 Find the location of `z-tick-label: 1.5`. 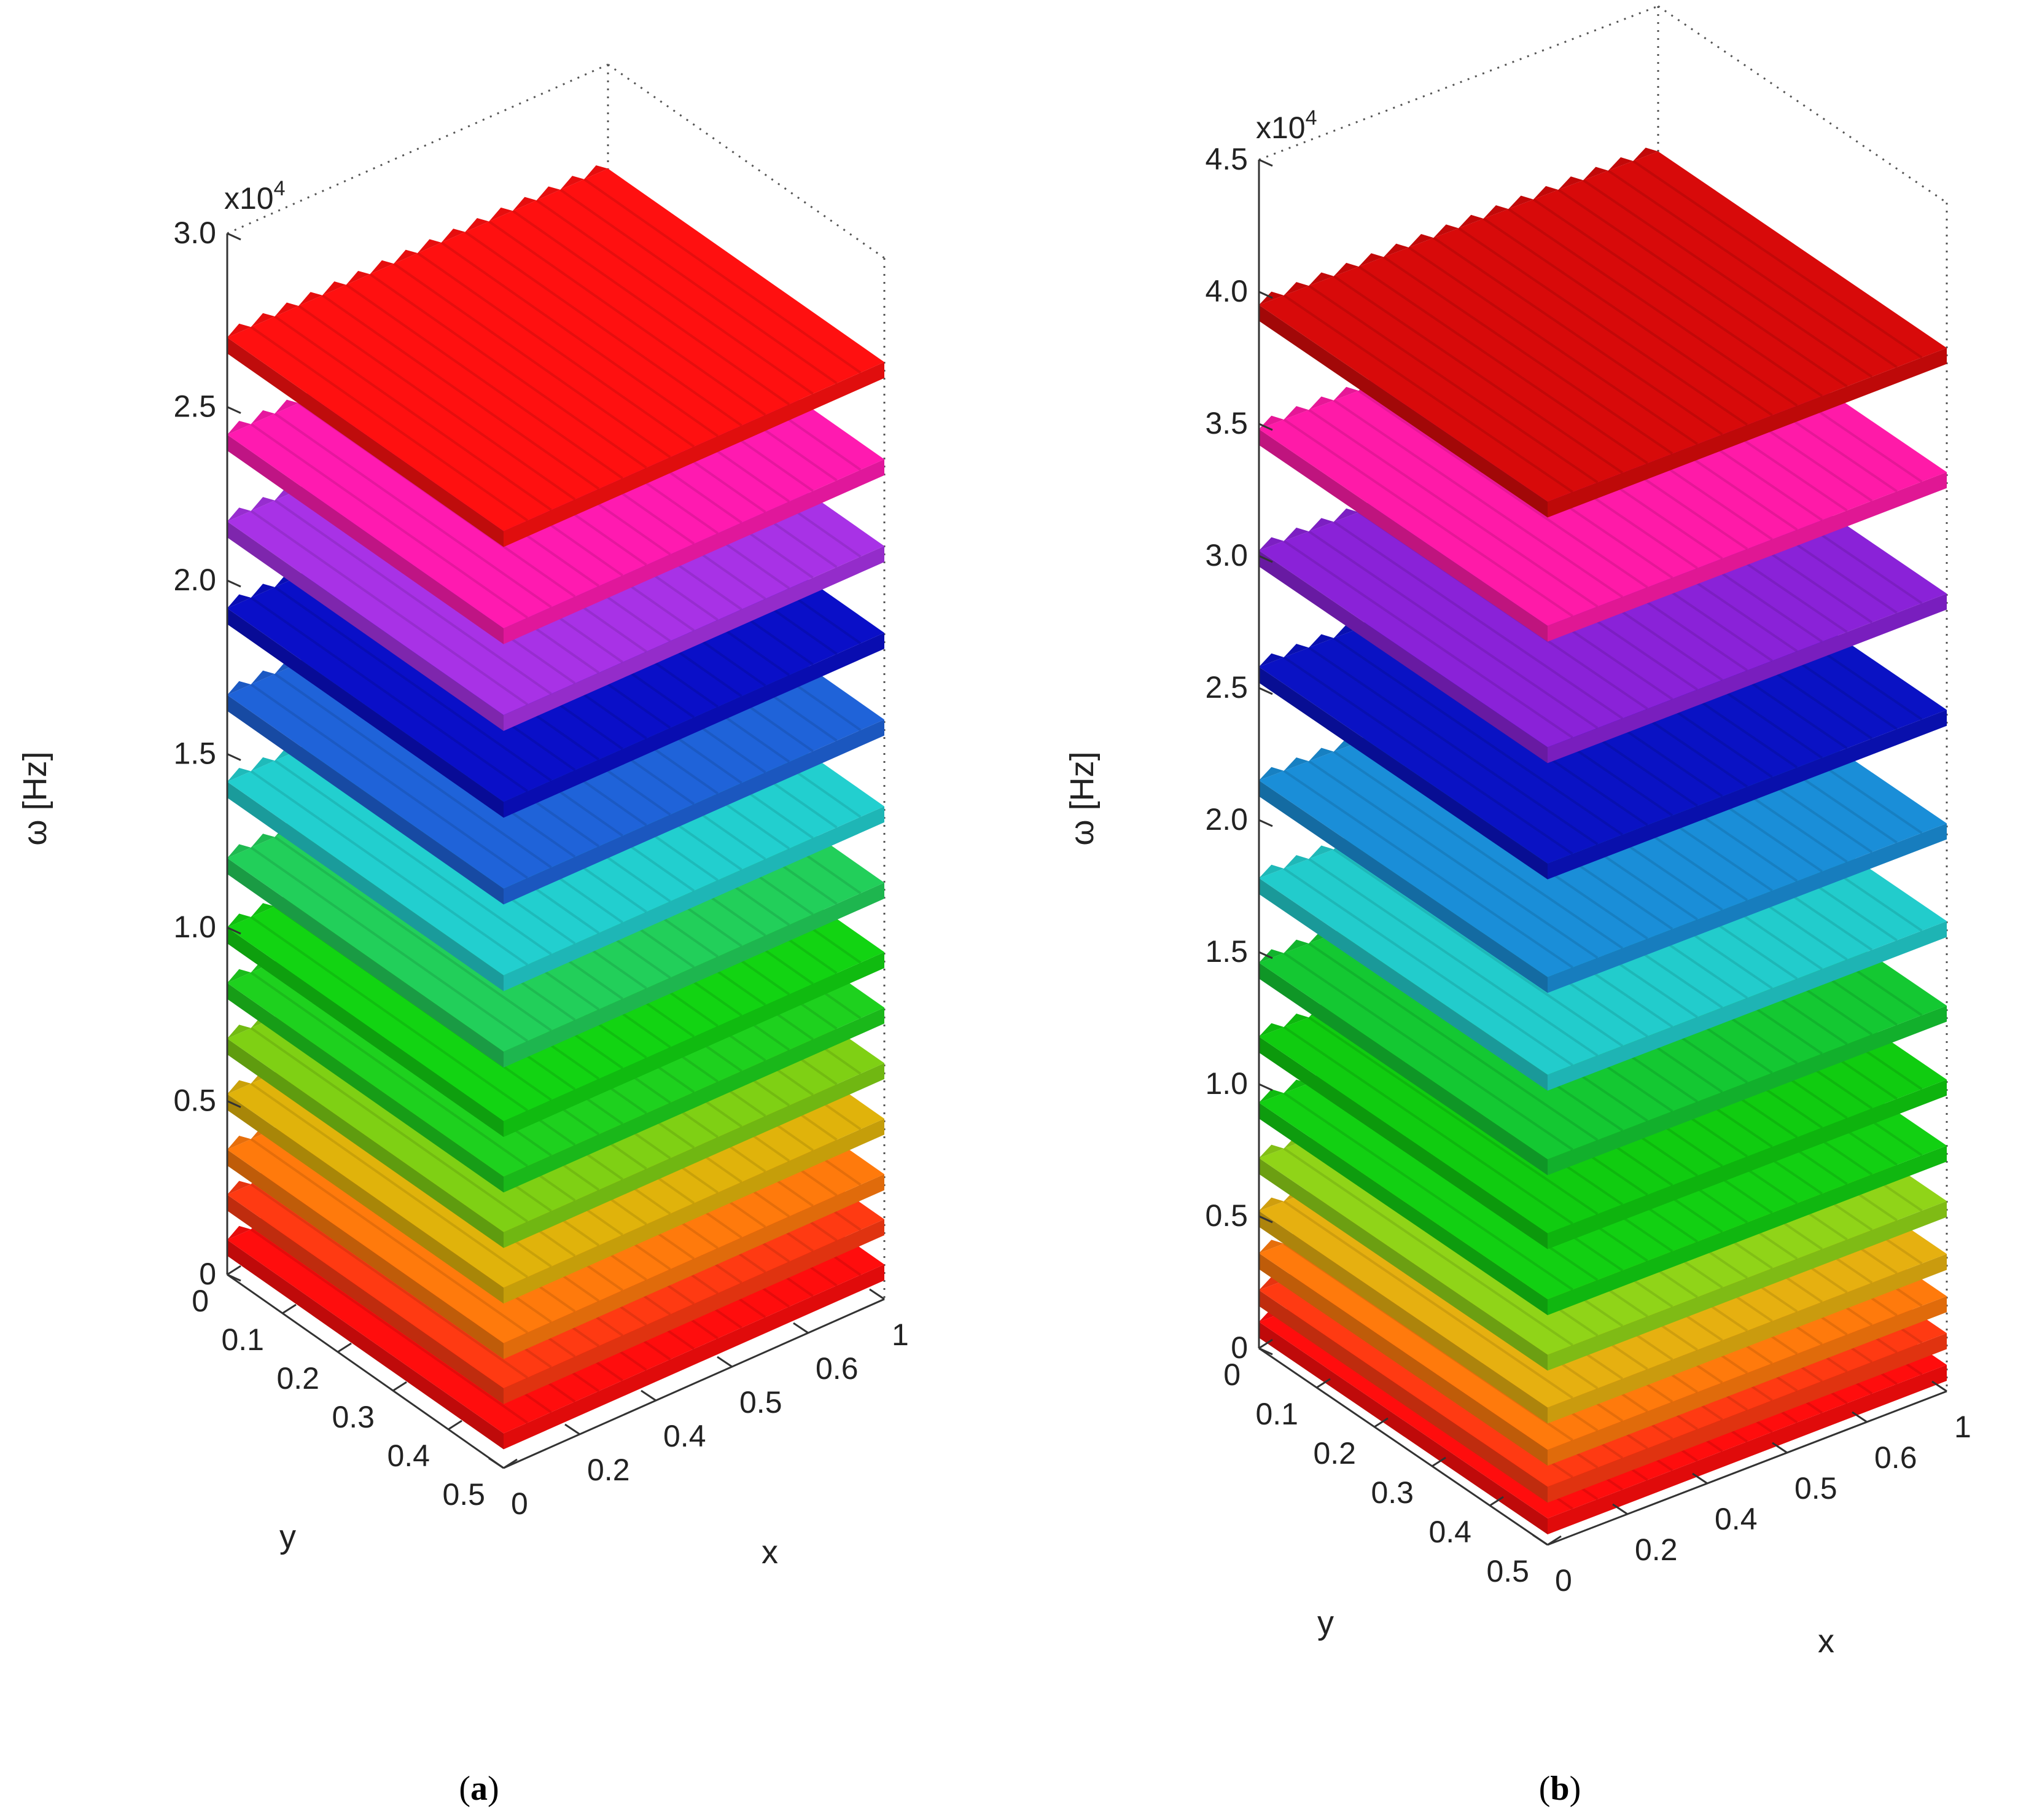

z-tick-label: 1.5 is located at coordinates (194, 754).